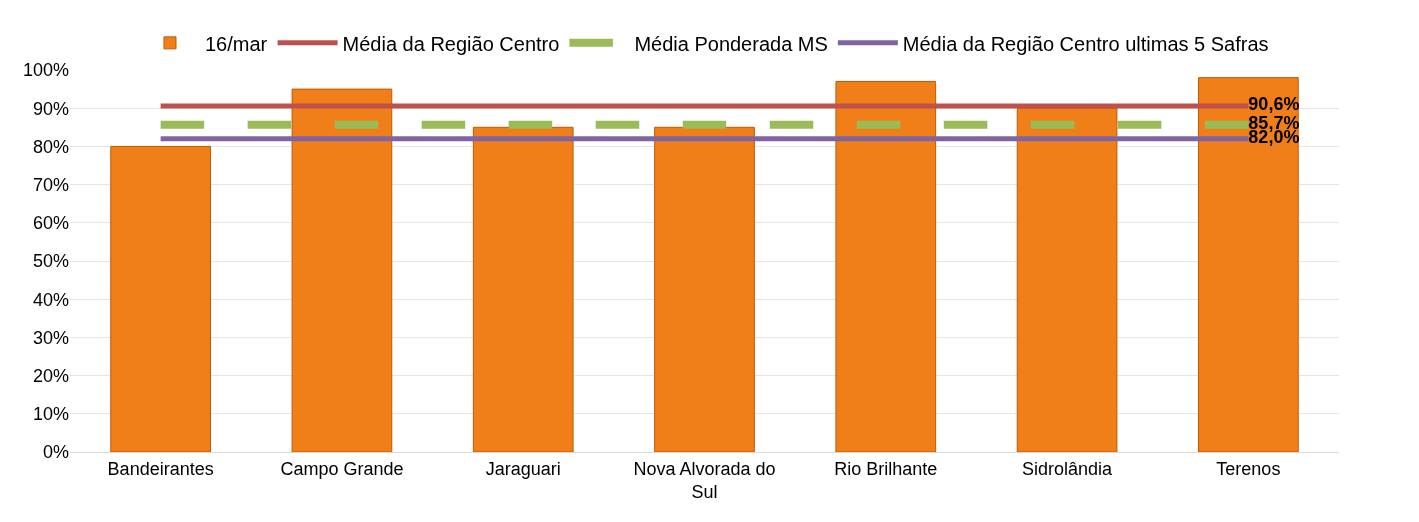  Describe the element at coordinates (50, 184) in the screenshot. I see `y-tick-label: 70%` at that location.